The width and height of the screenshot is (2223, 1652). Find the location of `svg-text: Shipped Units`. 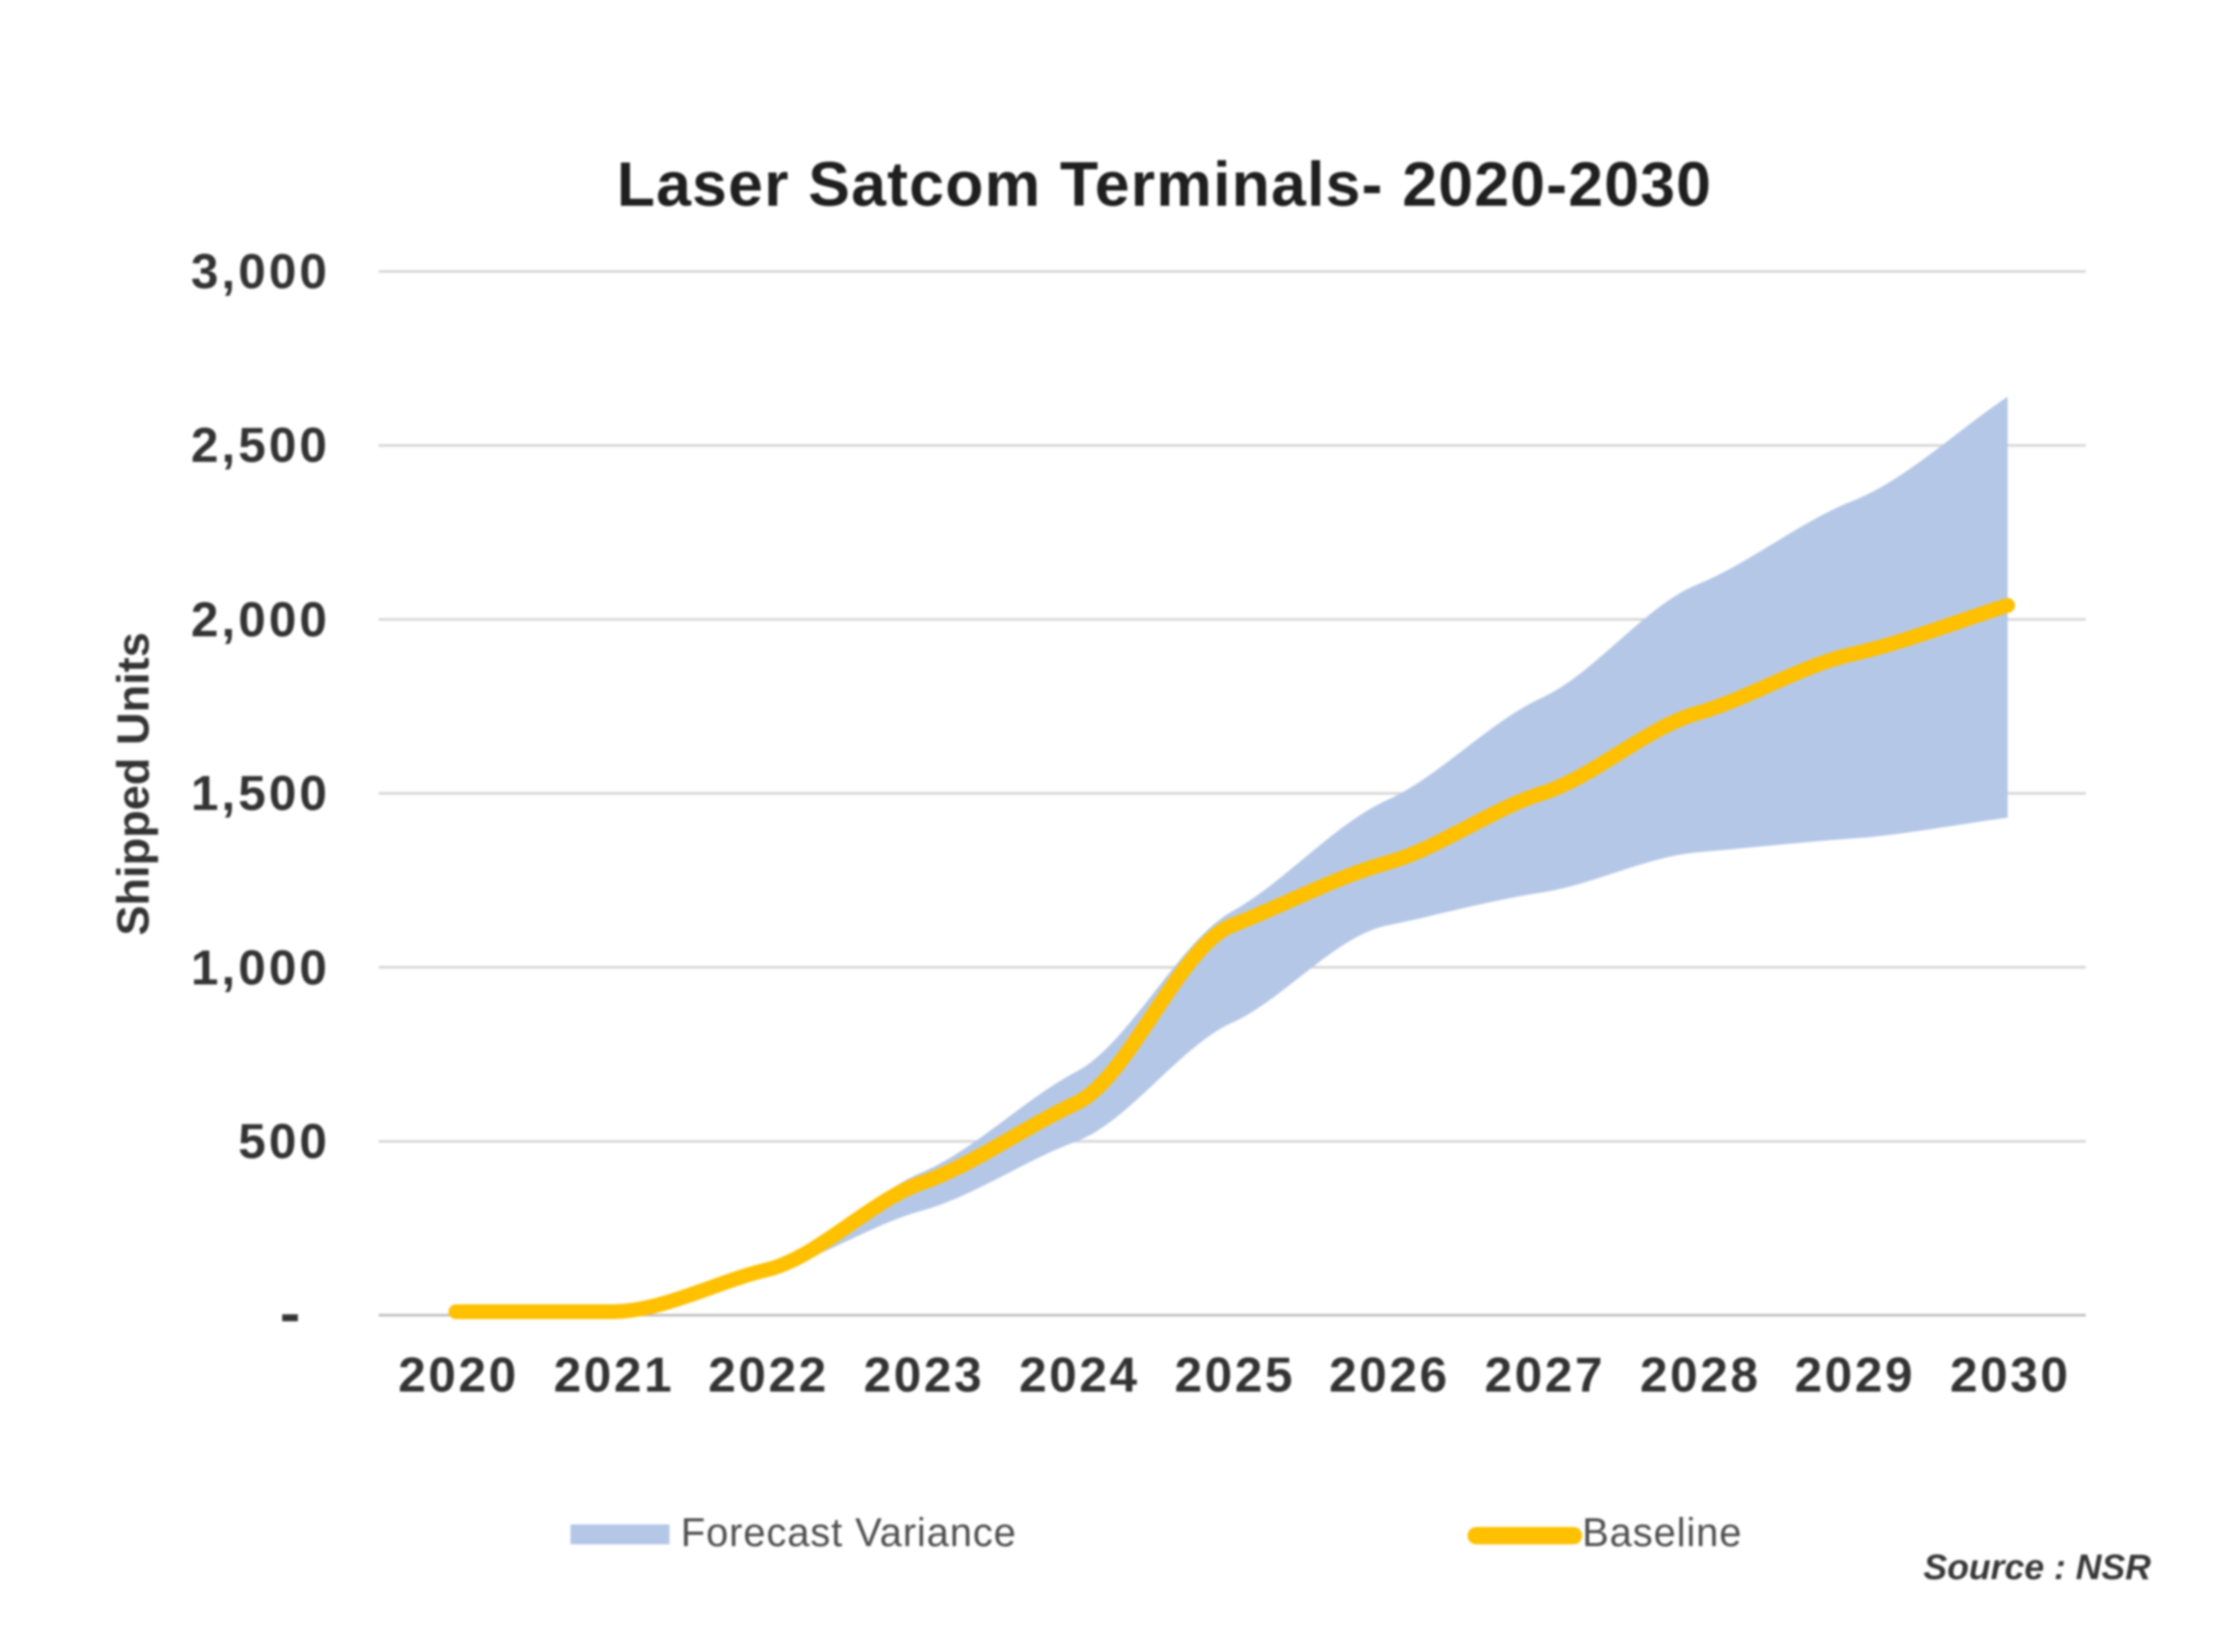

svg-text: Shipped Units is located at coordinates (134, 784).